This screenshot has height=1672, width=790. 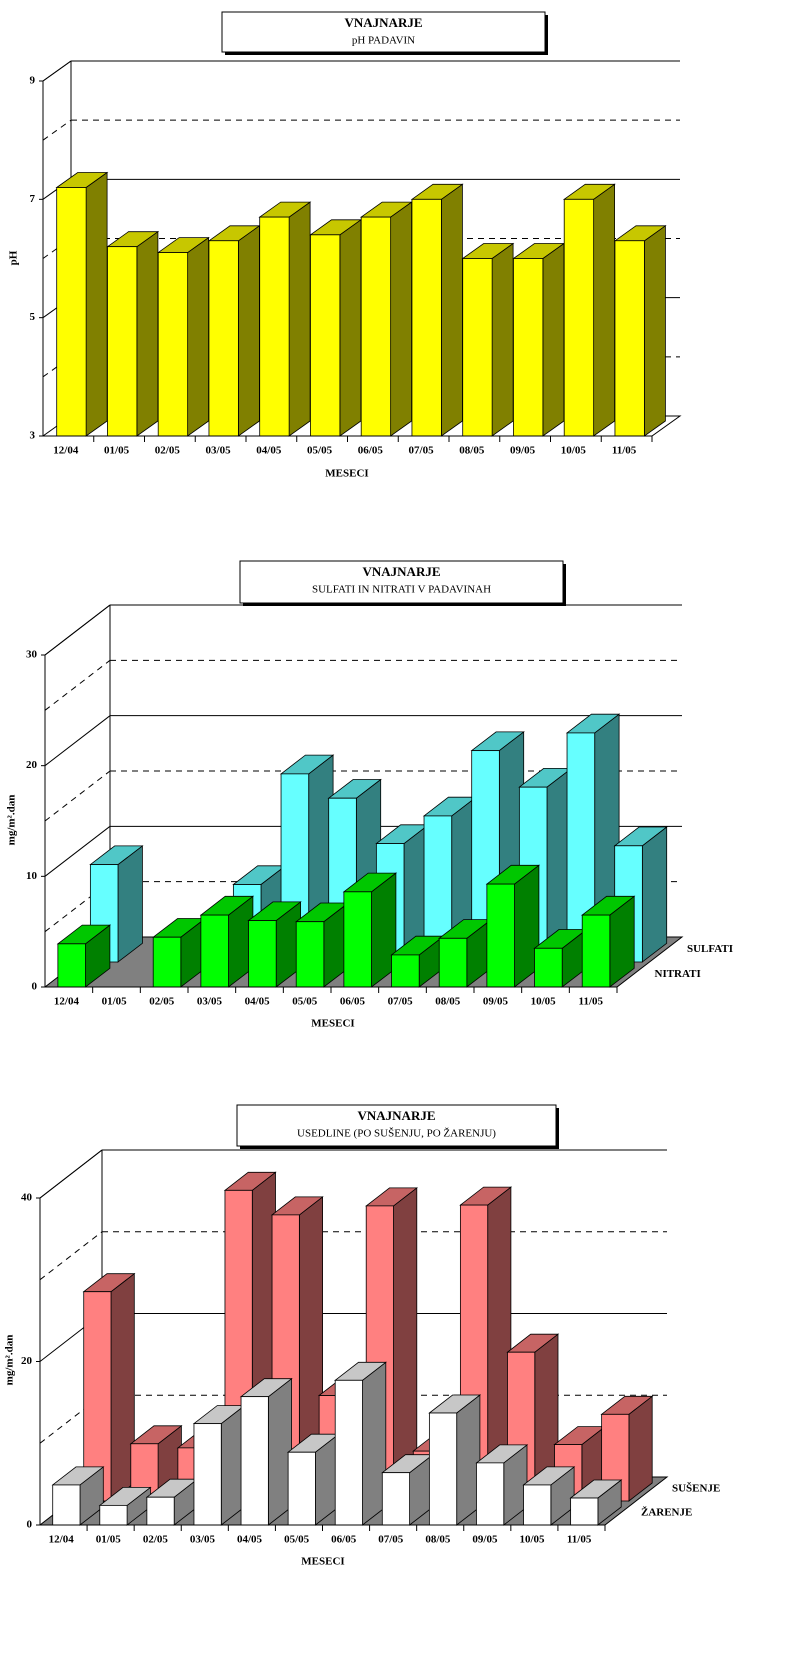 What do you see at coordinates (666, 1513) in the screenshot?
I see `legend-label: ŽARENJE` at bounding box center [666, 1513].